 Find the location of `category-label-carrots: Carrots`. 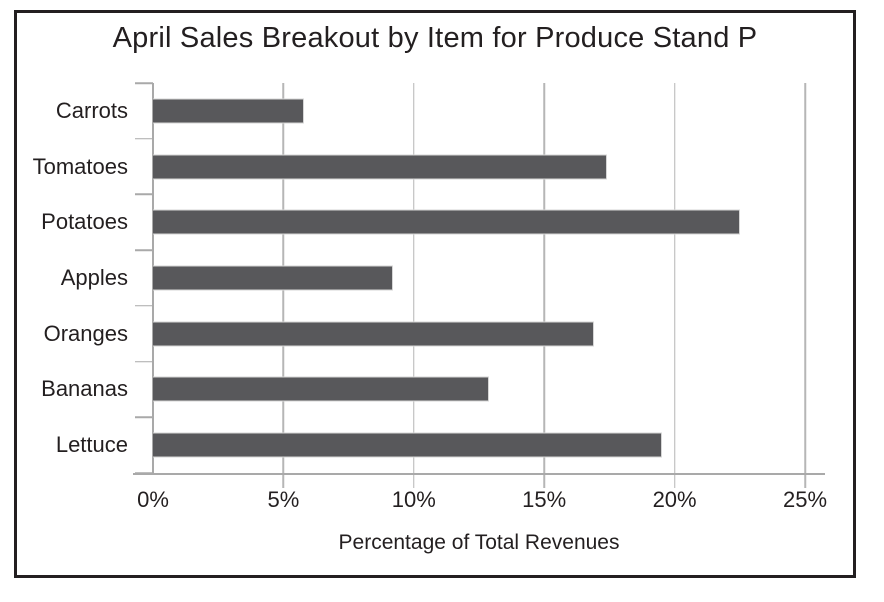

category-label-carrots: Carrots is located at coordinates (91, 110).